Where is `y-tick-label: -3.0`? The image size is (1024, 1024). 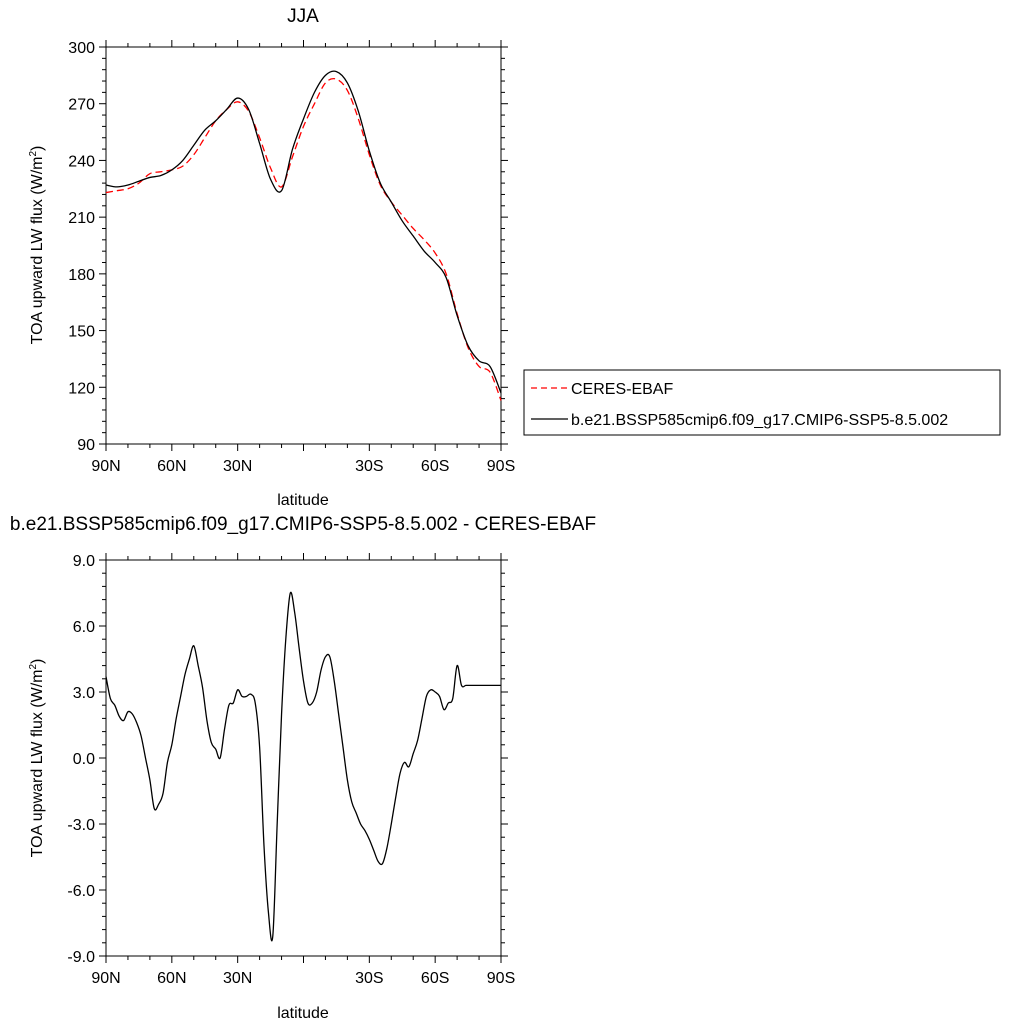 y-tick-label: -3.0 is located at coordinates (81, 825).